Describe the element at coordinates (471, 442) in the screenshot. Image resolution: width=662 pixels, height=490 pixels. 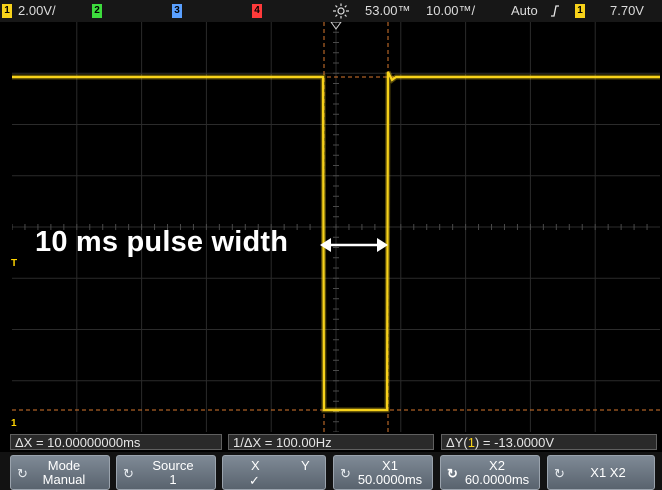
I see `delta-y-channel: 1` at that location.